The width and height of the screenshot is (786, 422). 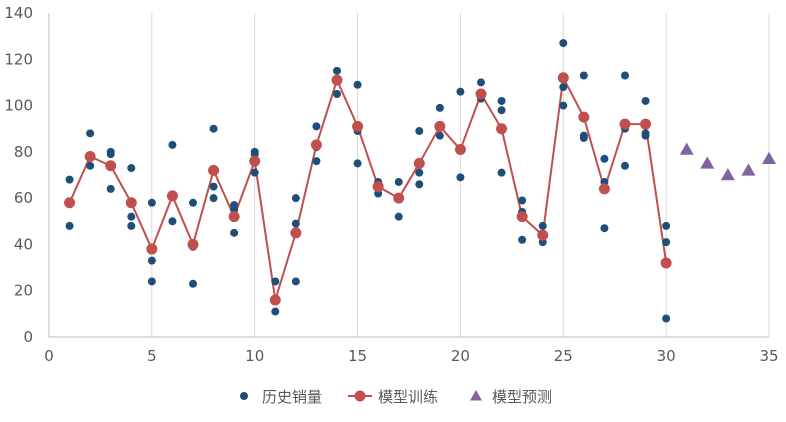 I want to click on y-tick-label: 140, so click(x=18, y=13).